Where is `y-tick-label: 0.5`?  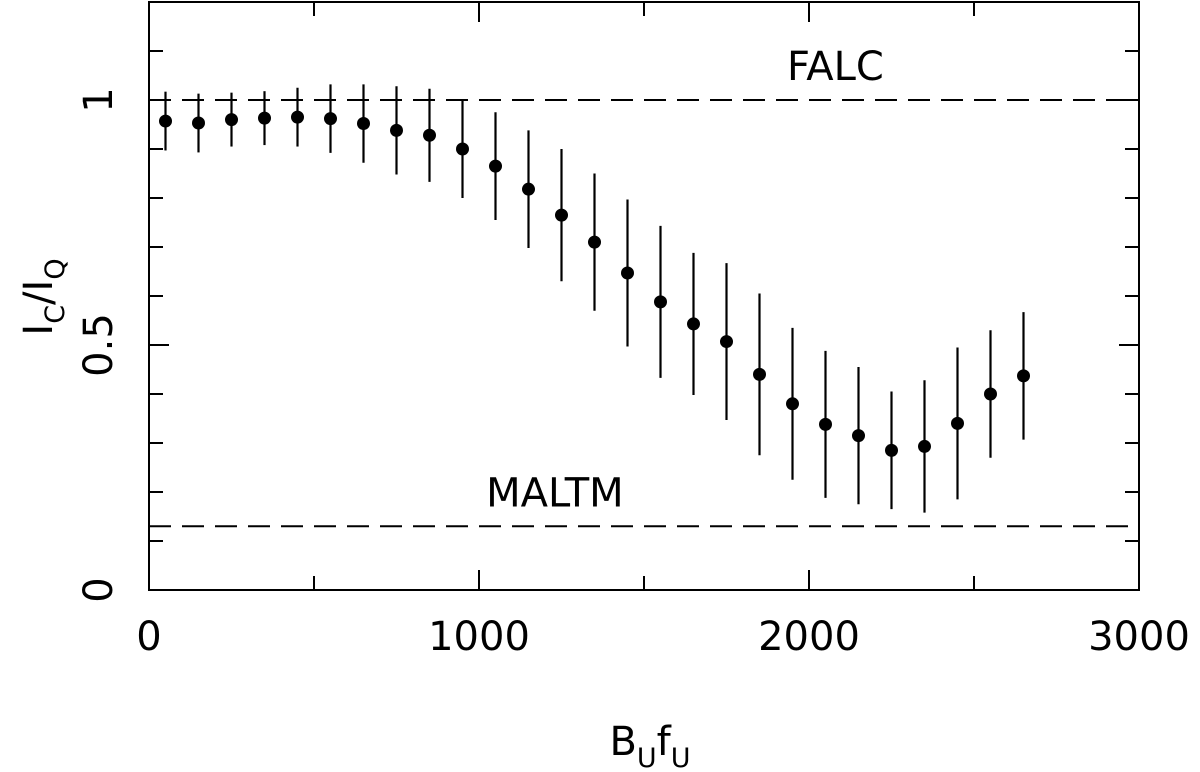
y-tick-label: 0.5 is located at coordinates (99, 345).